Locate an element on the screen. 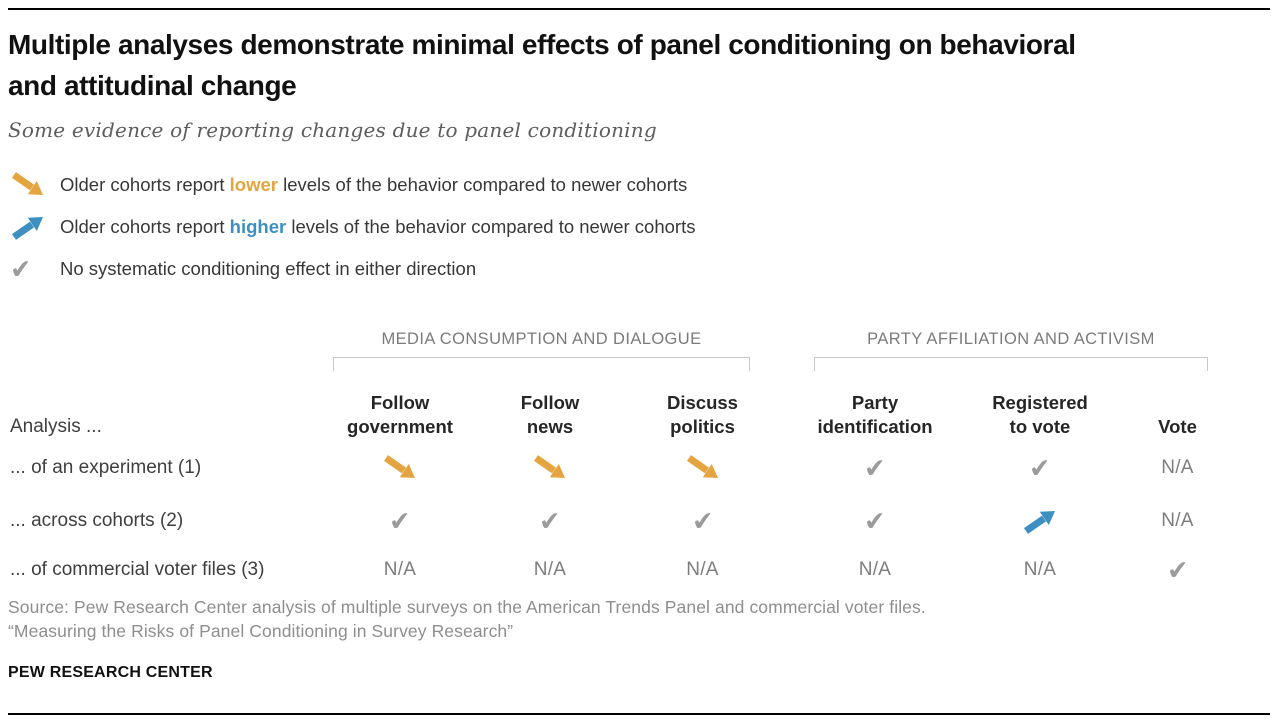 This screenshot has width=1278, height=724. higher-arrow-icon-slot is located at coordinates (31, 227).